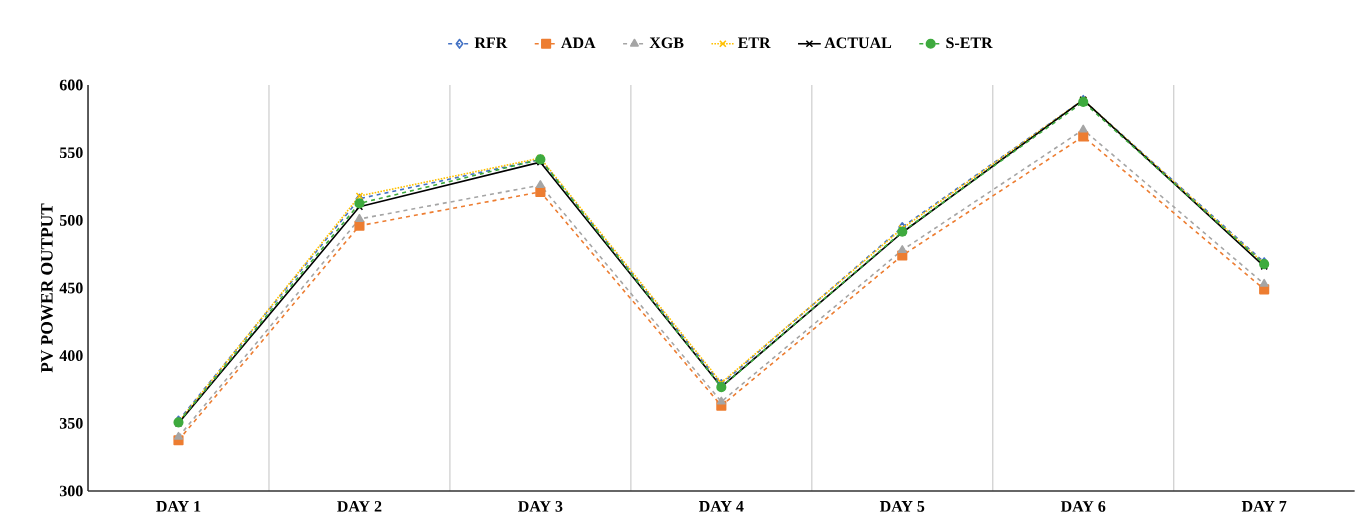  What do you see at coordinates (359, 506) in the screenshot?
I see `x-tick-label: DAY 2` at bounding box center [359, 506].